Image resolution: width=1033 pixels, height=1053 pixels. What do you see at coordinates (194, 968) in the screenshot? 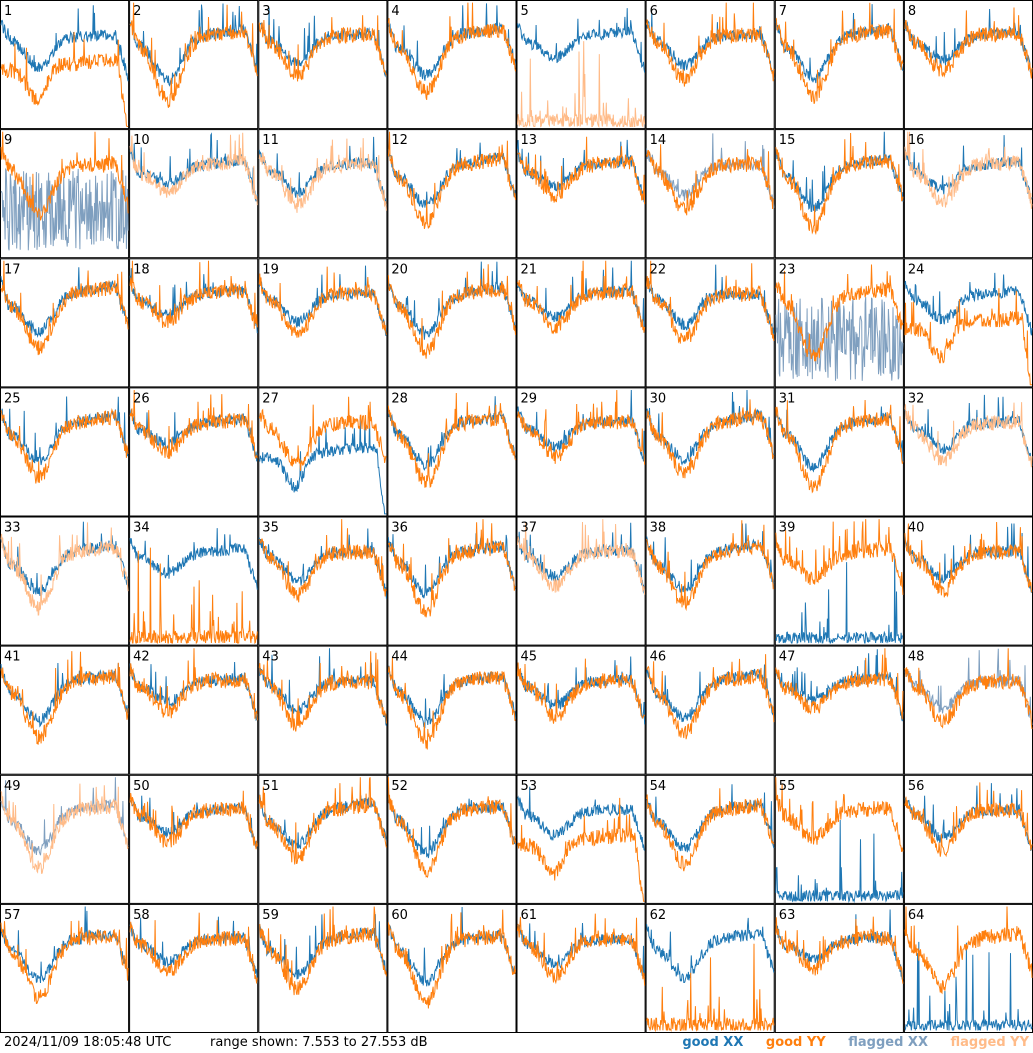
I see `panel-58: 58` at bounding box center [194, 968].